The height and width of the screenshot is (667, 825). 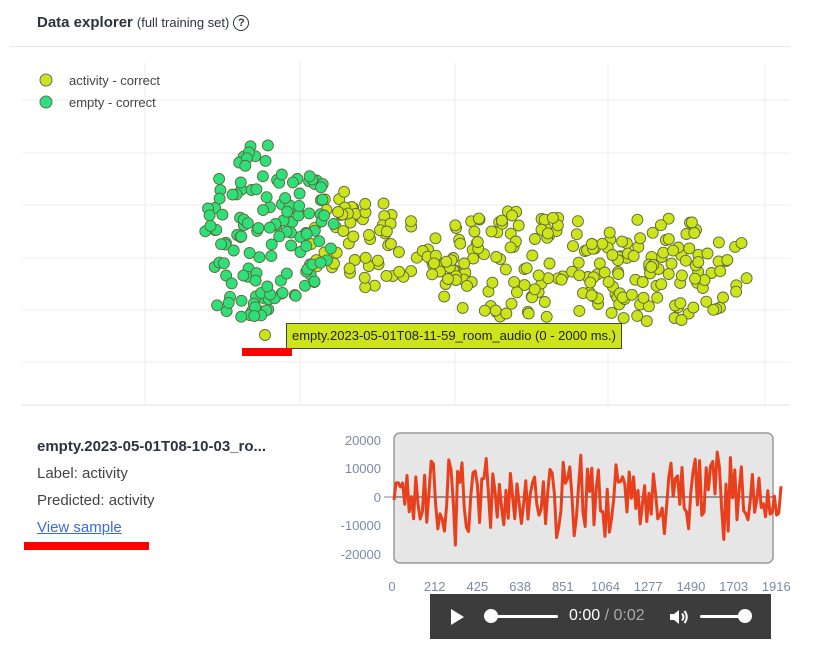 I want to click on volume-slider, so click(x=723, y=616).